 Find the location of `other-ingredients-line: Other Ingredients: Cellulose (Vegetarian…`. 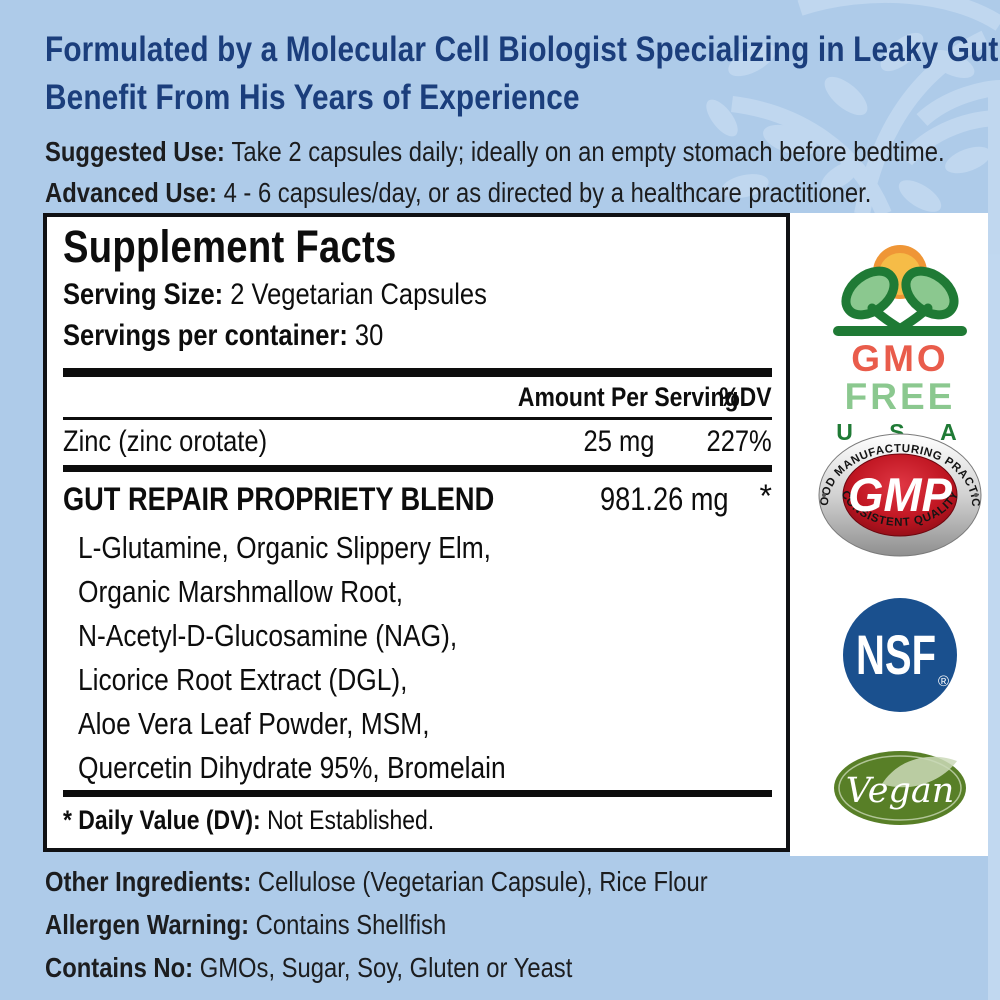

other-ingredients-line: Other Ingredients: Cellulose (Vegetarian… is located at coordinates (435, 881).